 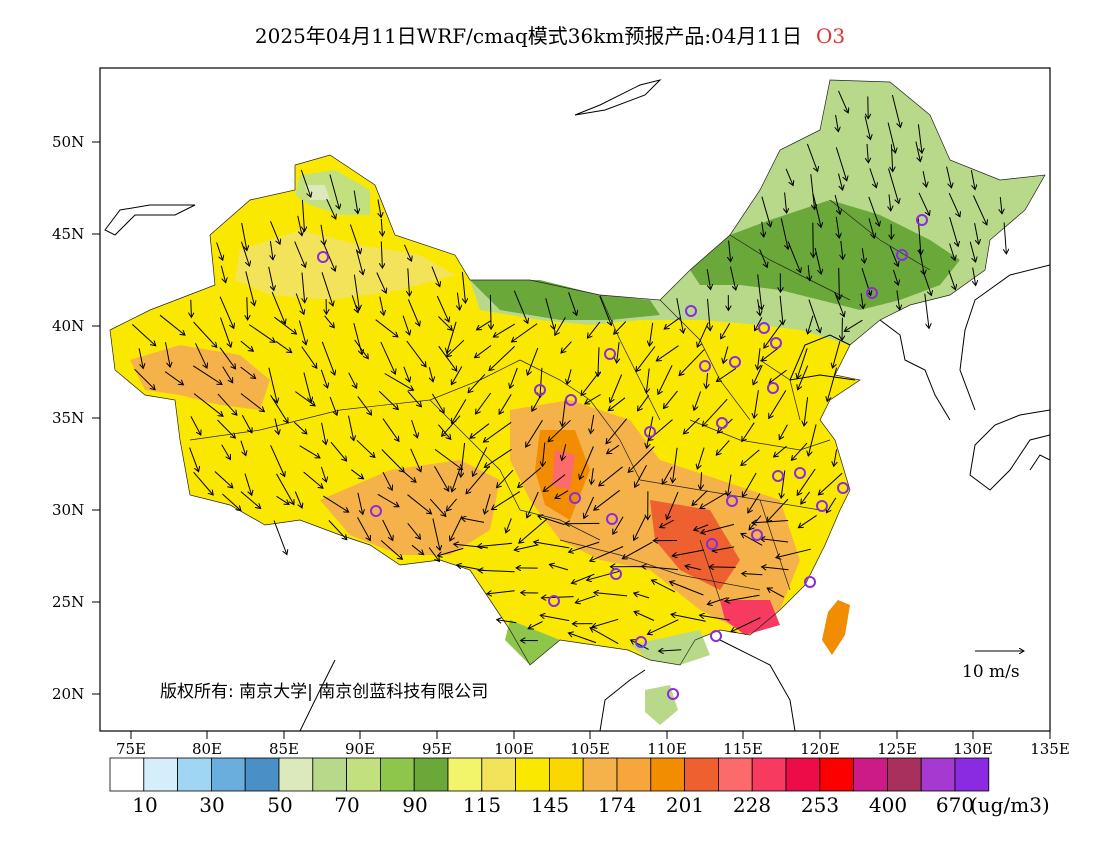 What do you see at coordinates (897, 749) in the screenshot?
I see `lon-label-125: 125E` at bounding box center [897, 749].